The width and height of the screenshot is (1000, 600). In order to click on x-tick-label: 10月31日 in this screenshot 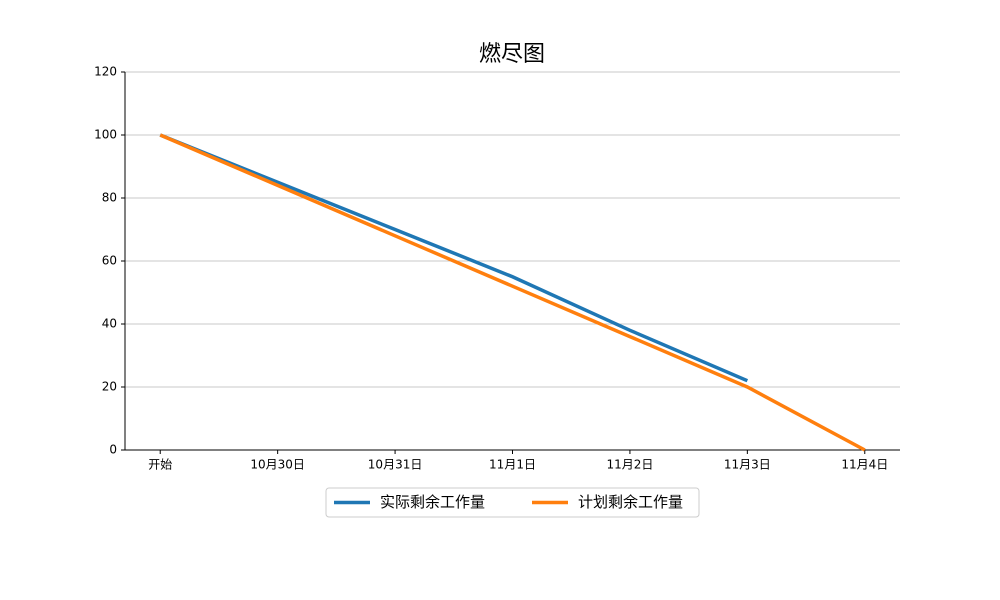, I will do `click(395, 465)`.